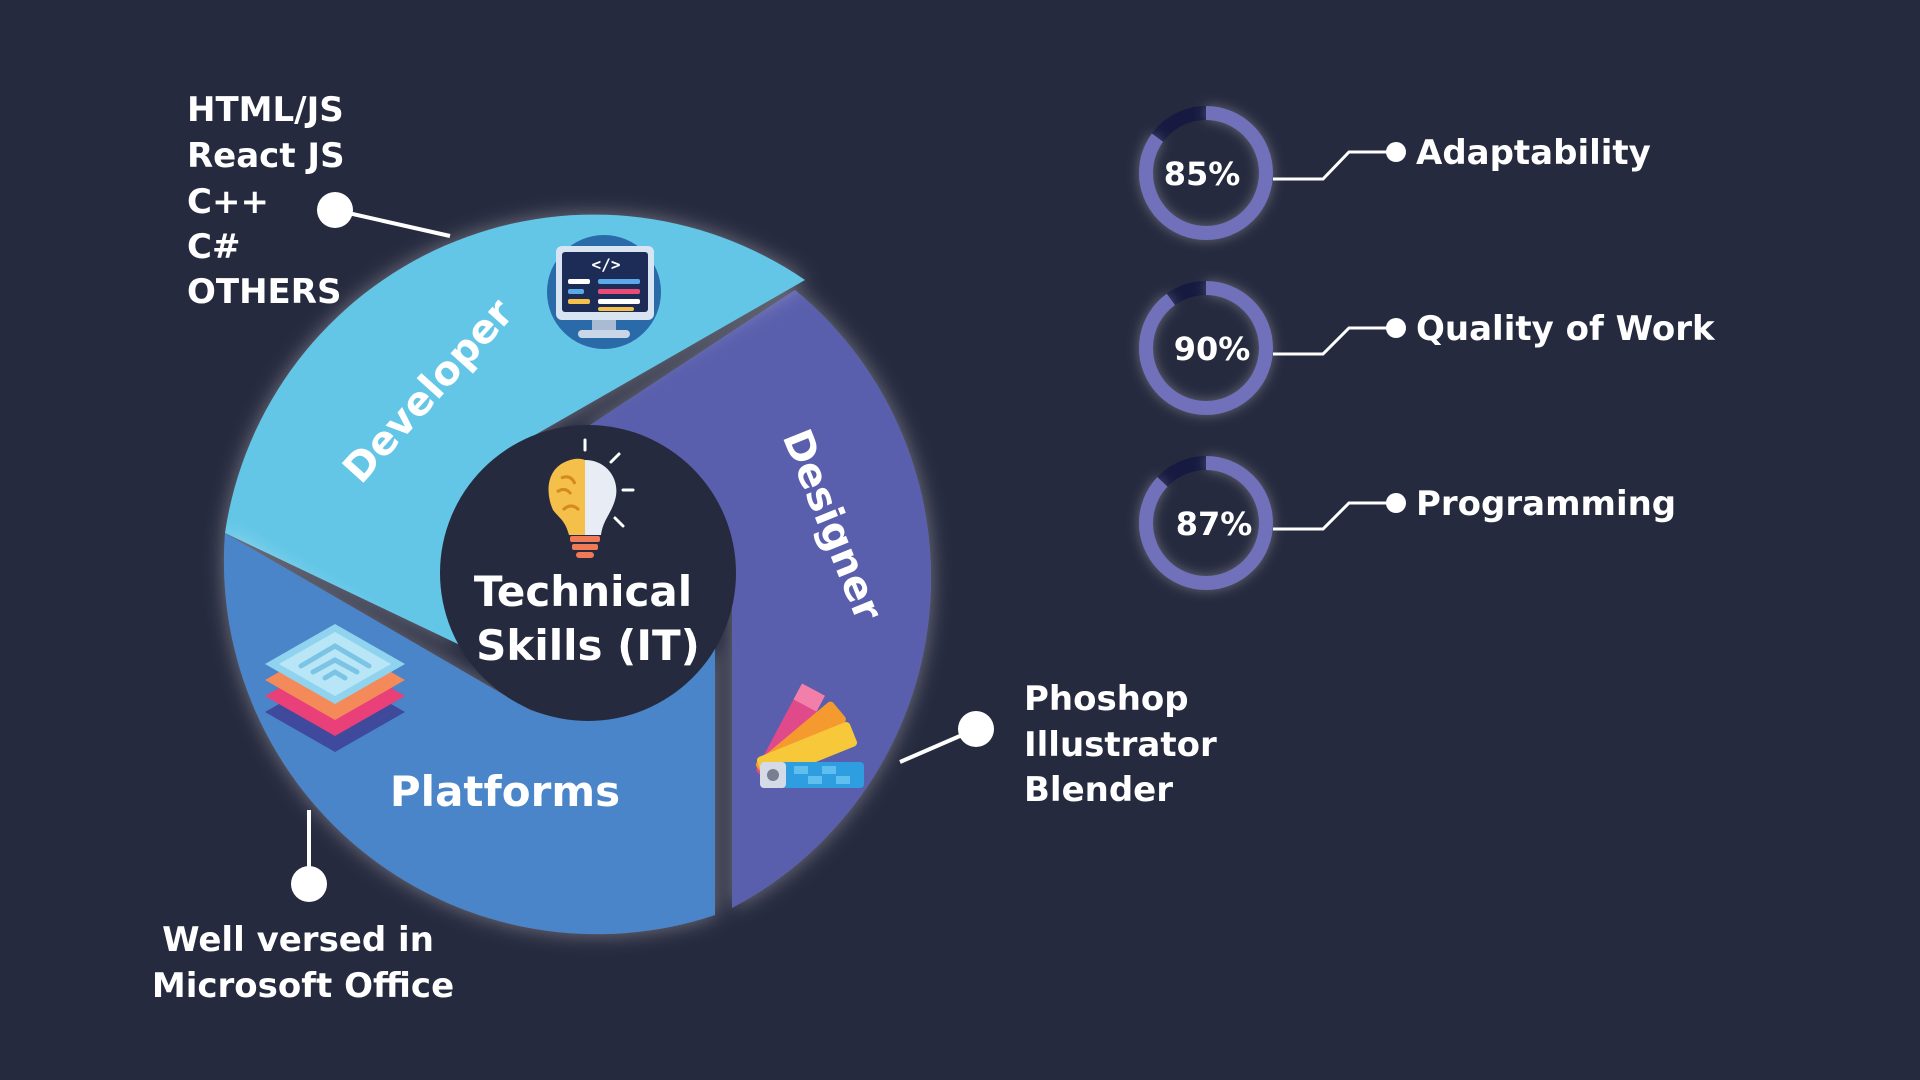 The image size is (1920, 1080). I want to click on center-hole, so click(588, 573).